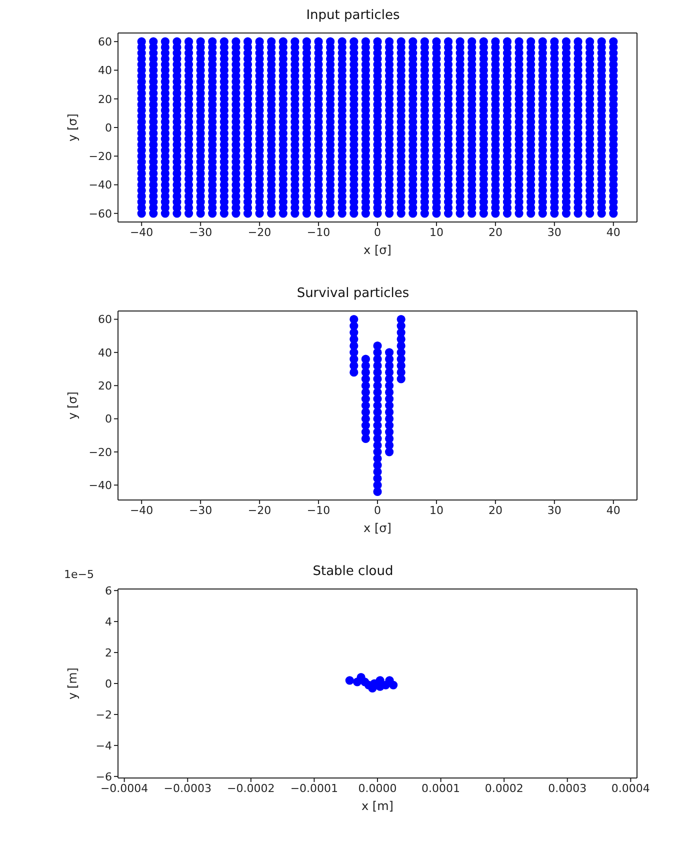 The height and width of the screenshot is (866, 682). Describe the element at coordinates (353, 571) in the screenshot. I see `chart-title: Stable cloud` at that location.